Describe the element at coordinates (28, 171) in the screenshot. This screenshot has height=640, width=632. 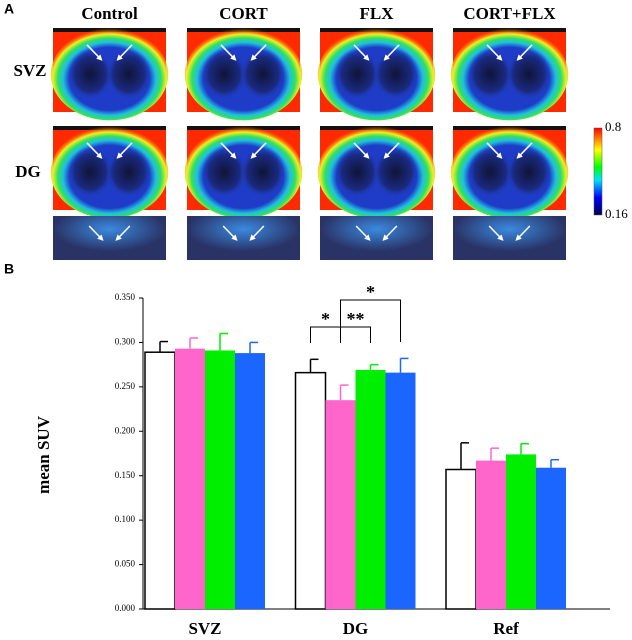
I see `row-label: DG` at that location.